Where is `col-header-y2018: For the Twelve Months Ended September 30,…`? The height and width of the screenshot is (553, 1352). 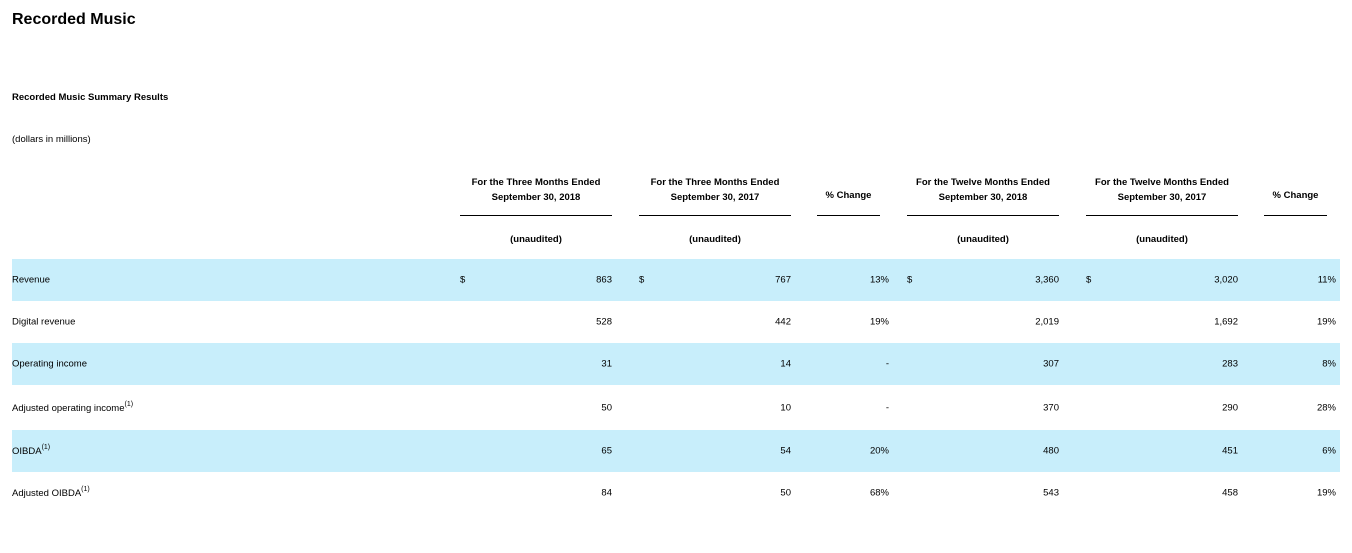 col-header-y2018: For the Twelve Months Ended September 30,… is located at coordinates (983, 190).